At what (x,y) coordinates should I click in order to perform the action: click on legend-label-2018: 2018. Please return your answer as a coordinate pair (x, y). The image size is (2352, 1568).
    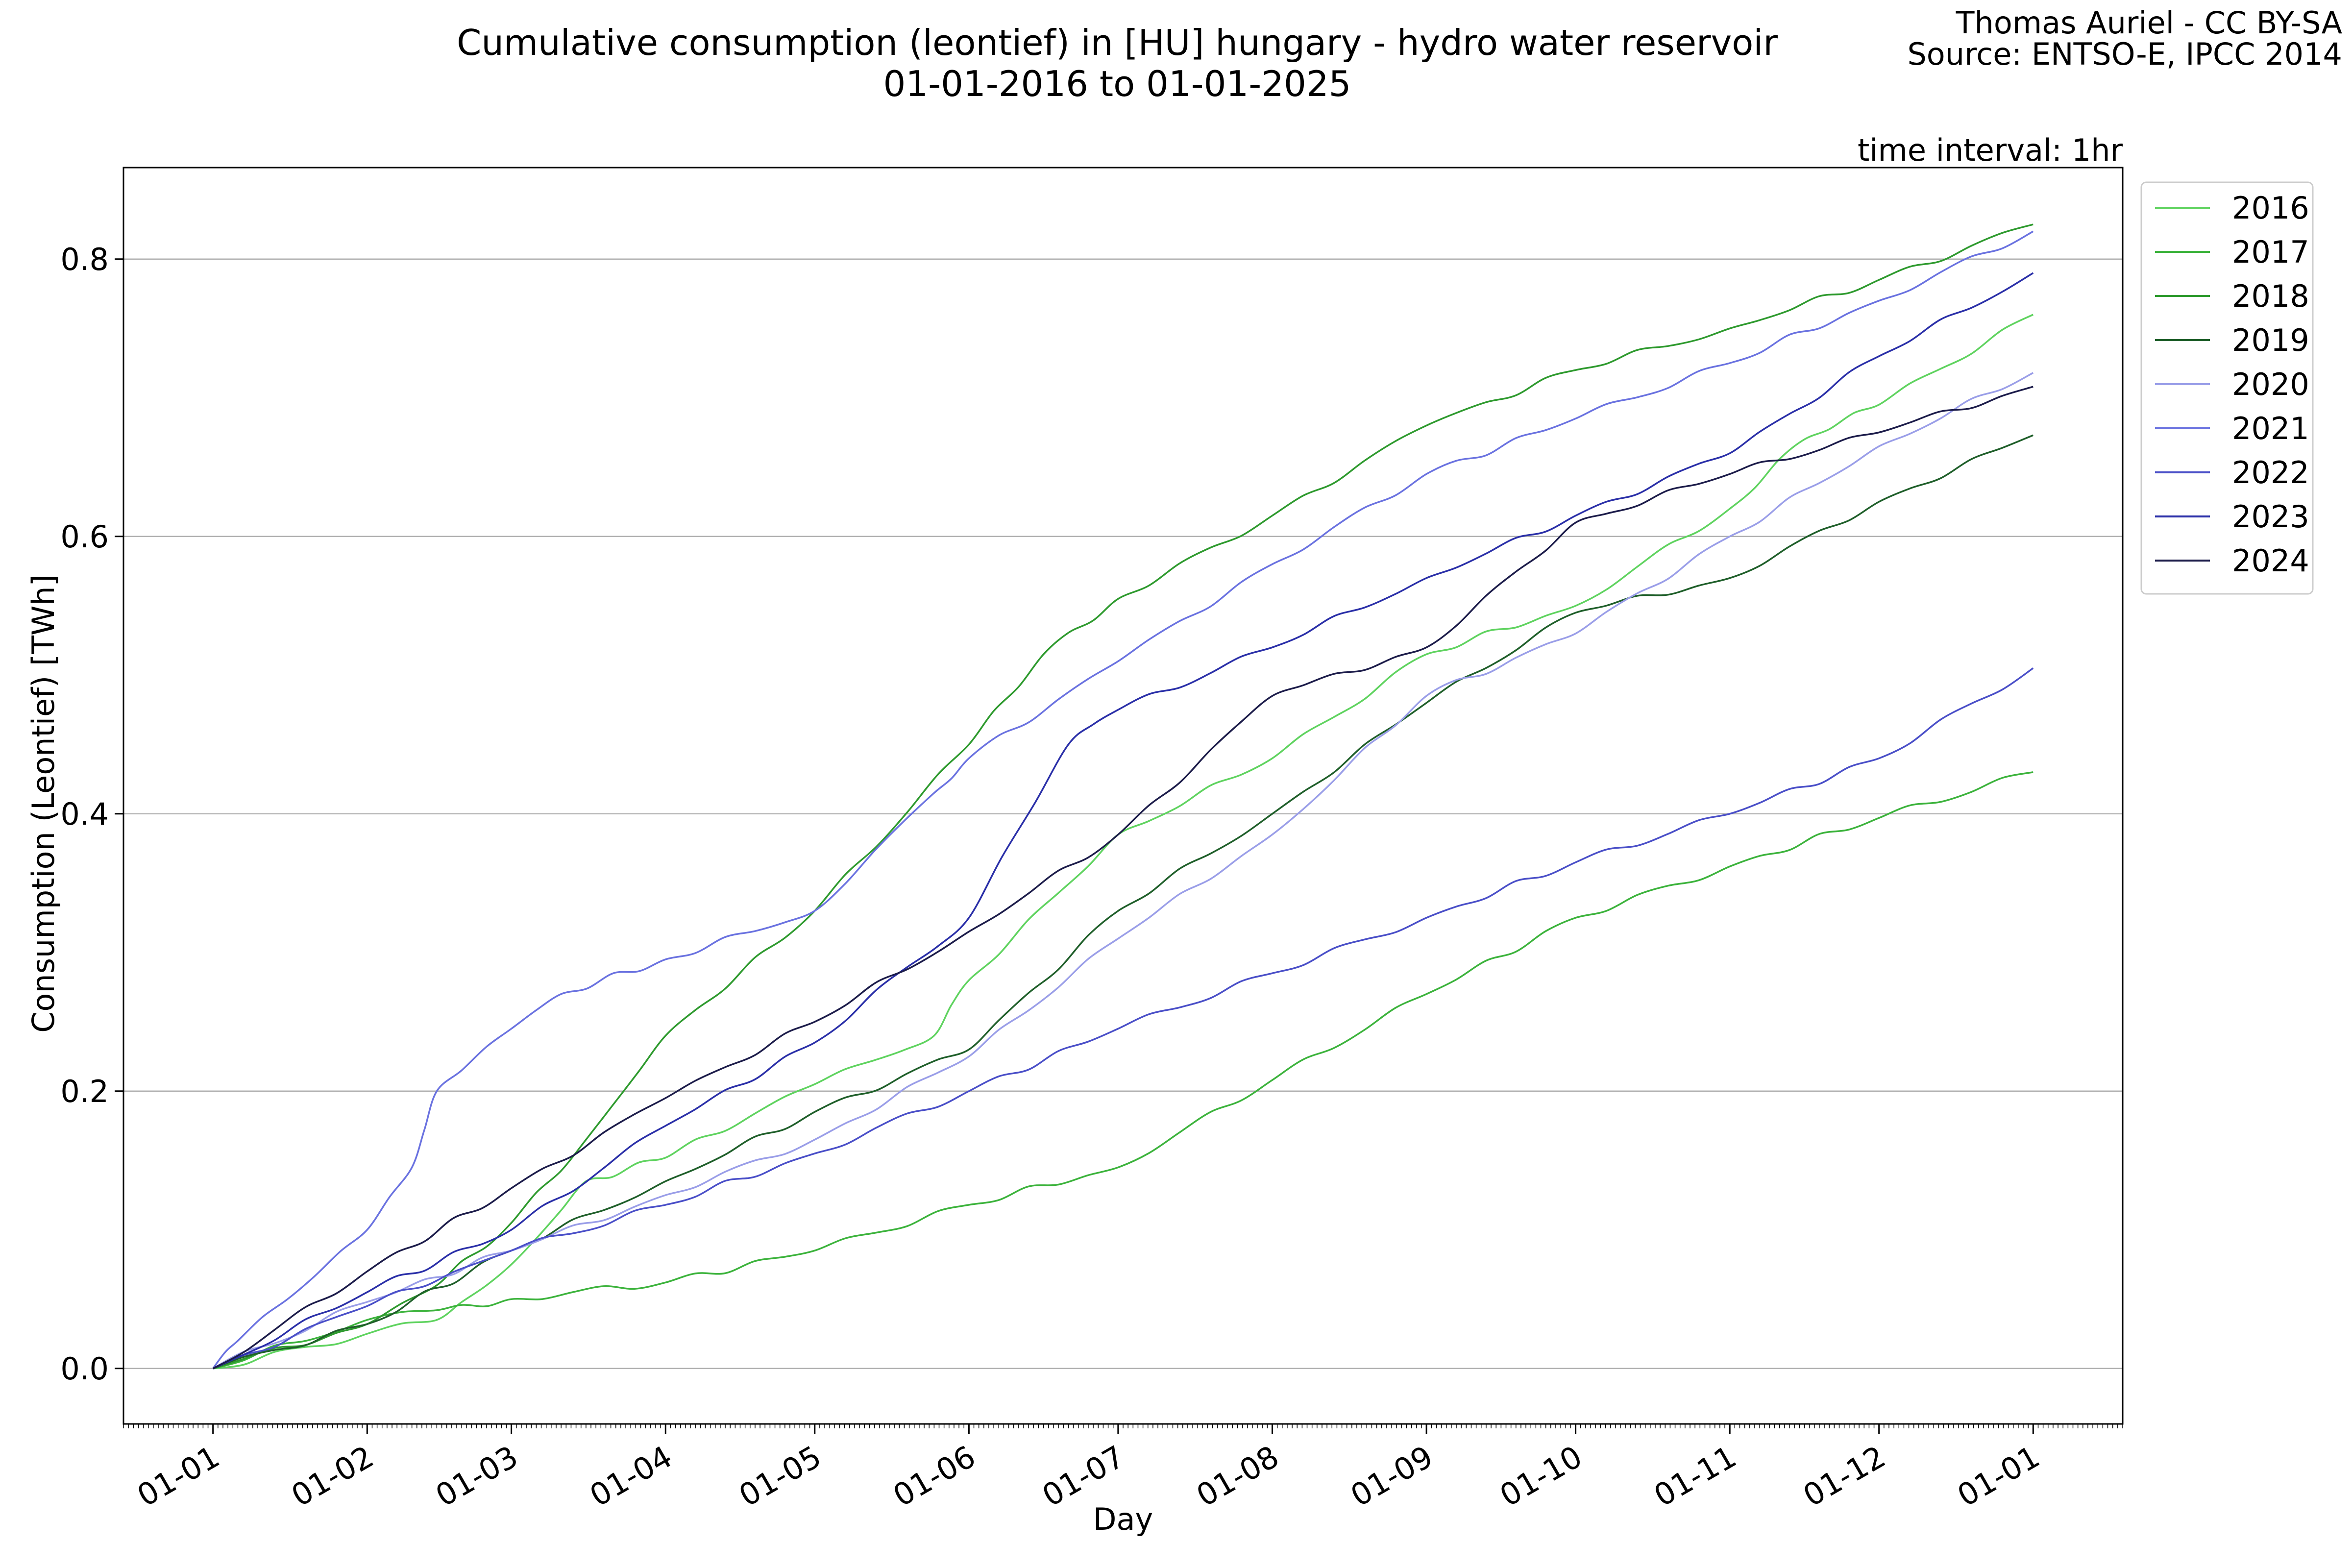
    Looking at the image, I should click on (2270, 296).